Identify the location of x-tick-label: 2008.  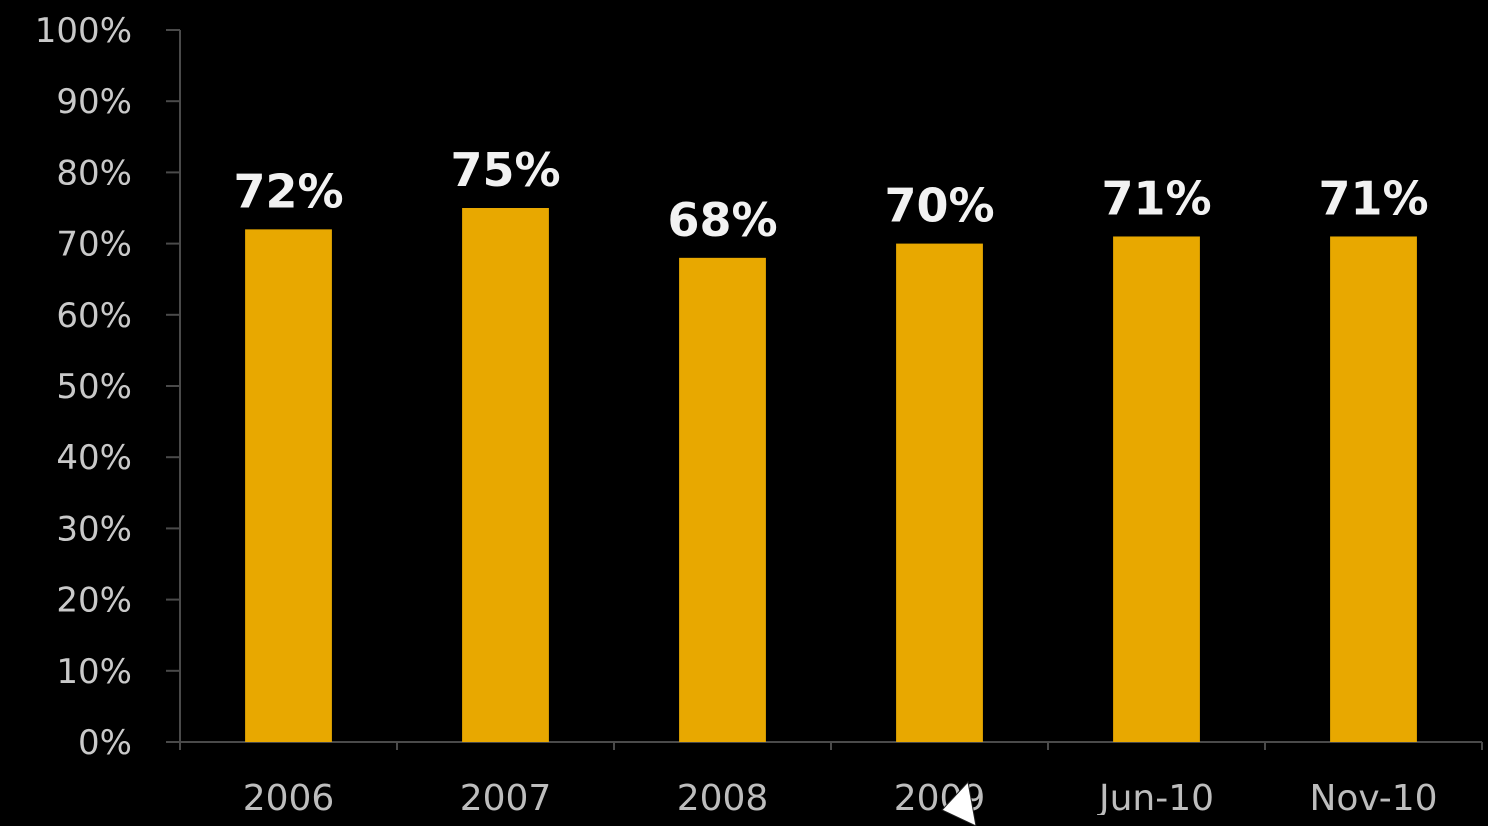
(723, 796).